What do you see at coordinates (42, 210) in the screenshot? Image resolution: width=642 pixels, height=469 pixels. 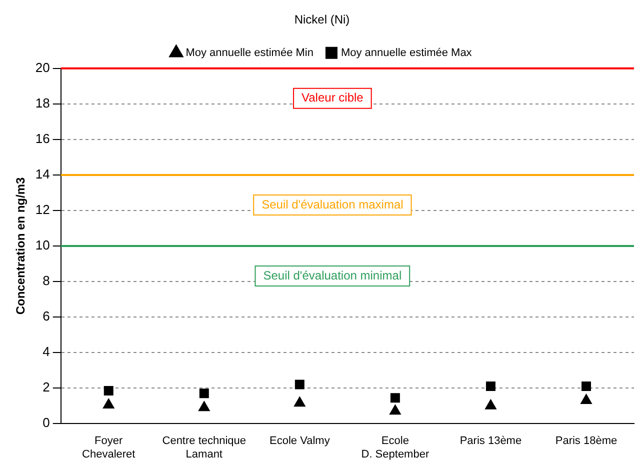 I see `y-tick-label: 12` at bounding box center [42, 210].